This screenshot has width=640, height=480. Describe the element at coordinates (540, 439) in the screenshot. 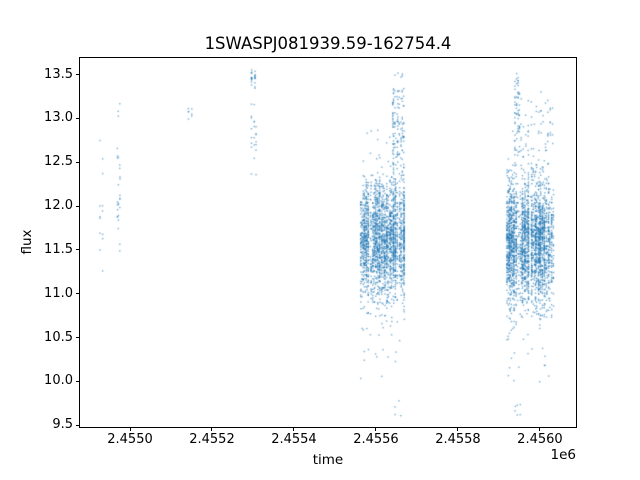

I see `x-tick-label: 2.4560` at that location.